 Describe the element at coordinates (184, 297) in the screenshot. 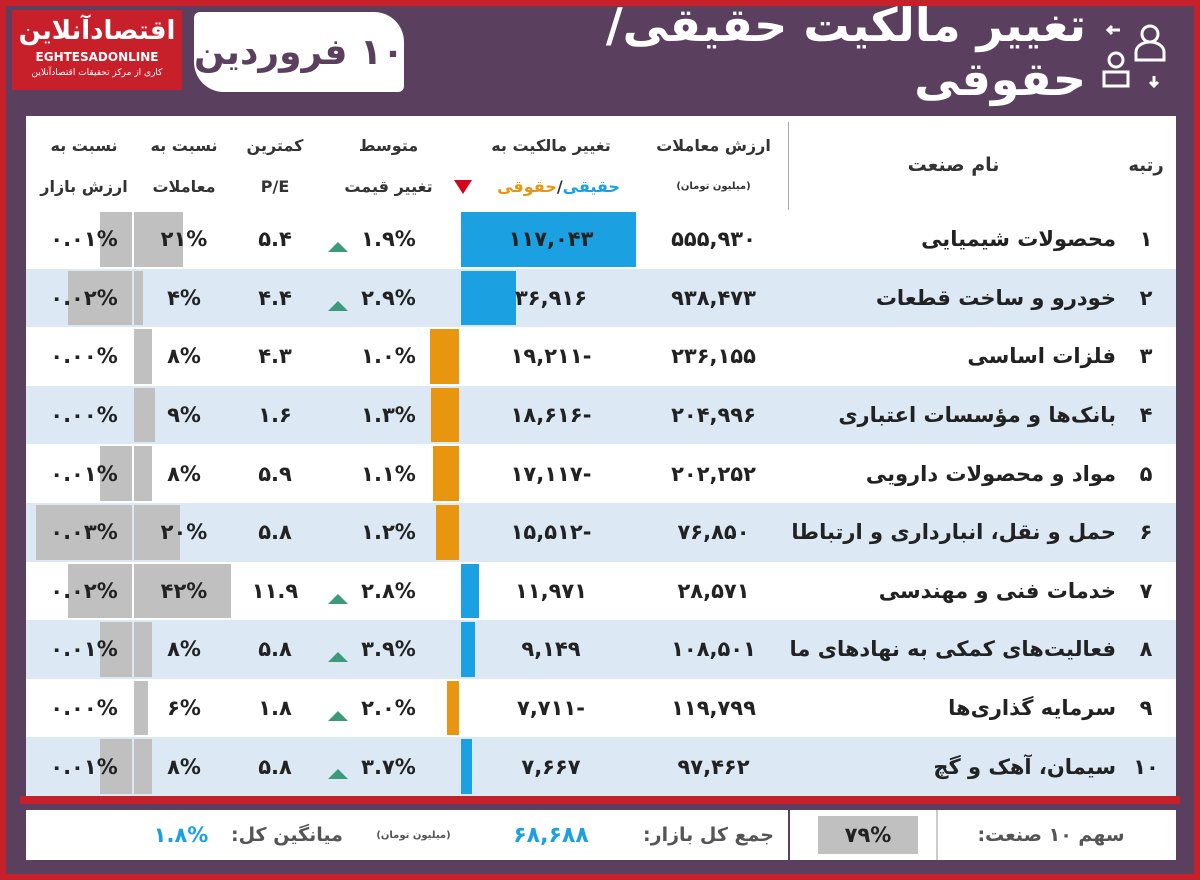

I see `trade-ratio: ۴%` at that location.